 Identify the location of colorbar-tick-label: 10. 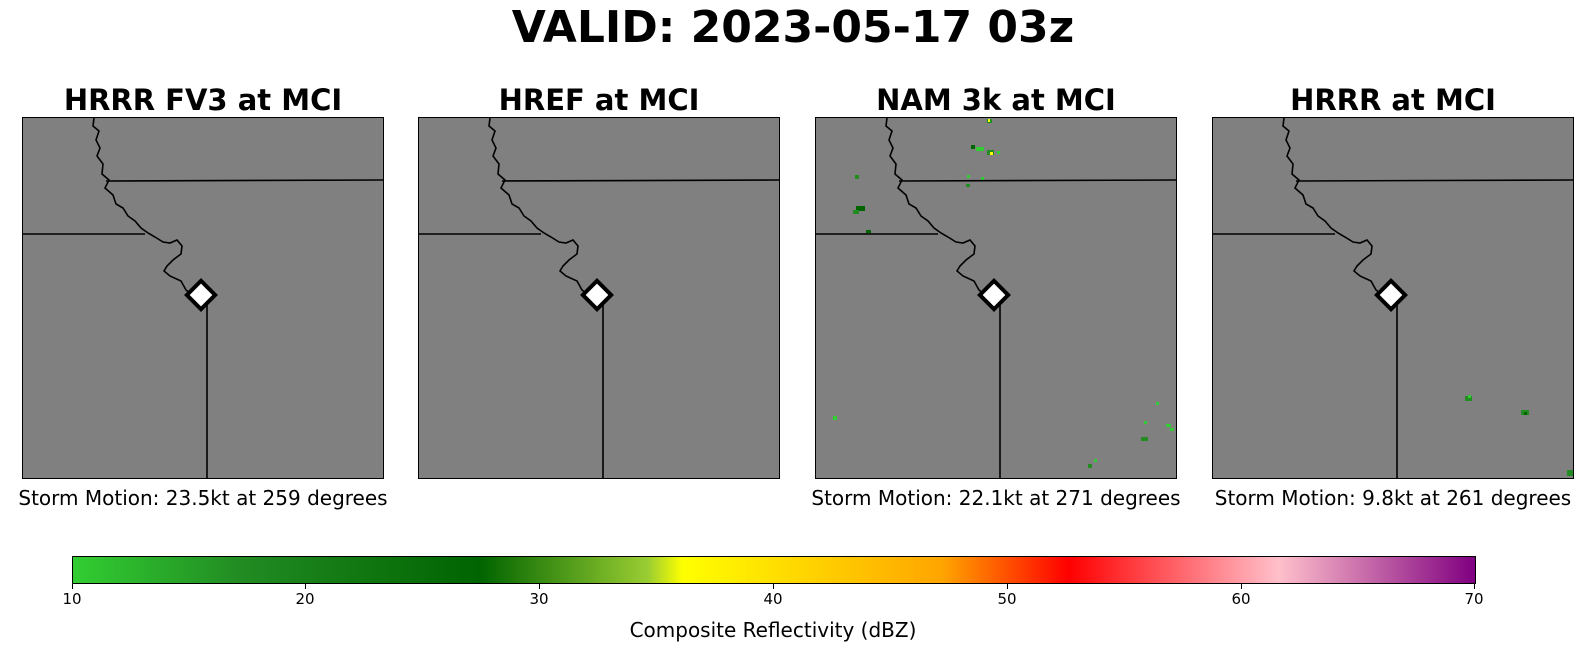
(72, 599).